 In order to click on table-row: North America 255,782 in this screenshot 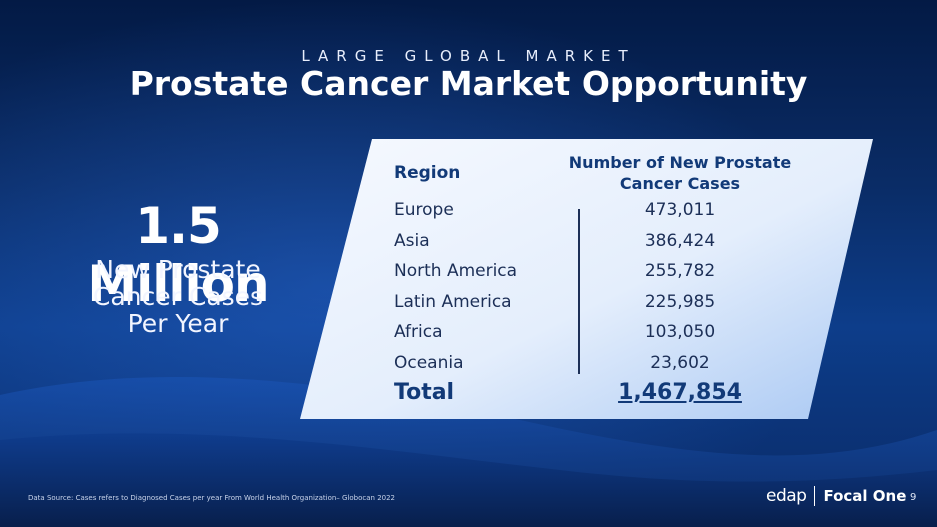, I will do `click(468, 275)`.